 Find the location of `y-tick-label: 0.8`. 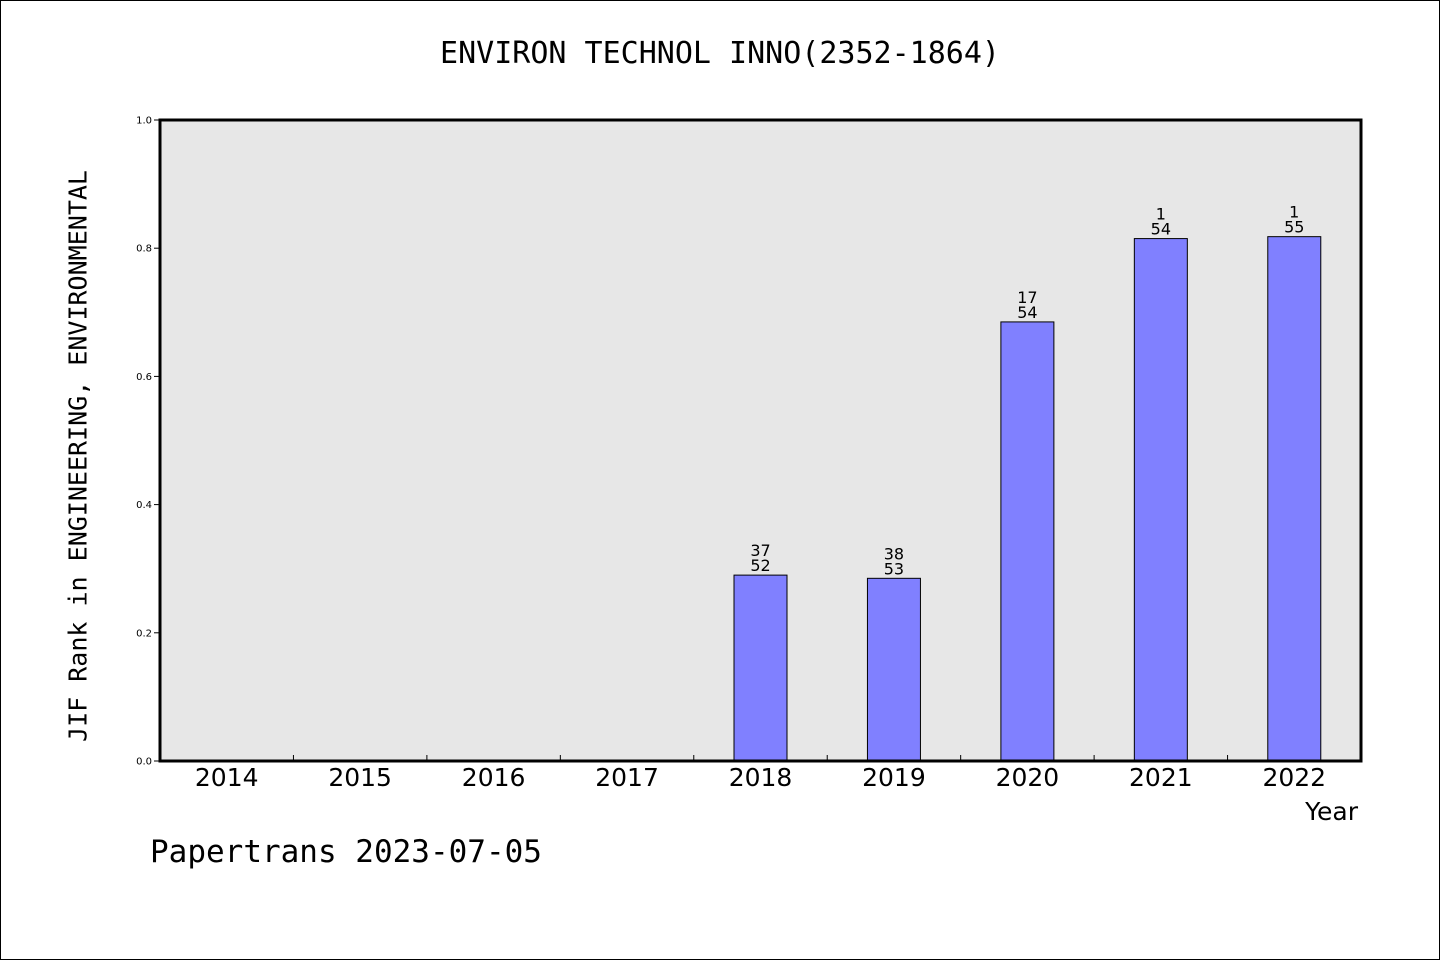

y-tick-label: 0.8 is located at coordinates (144, 249).